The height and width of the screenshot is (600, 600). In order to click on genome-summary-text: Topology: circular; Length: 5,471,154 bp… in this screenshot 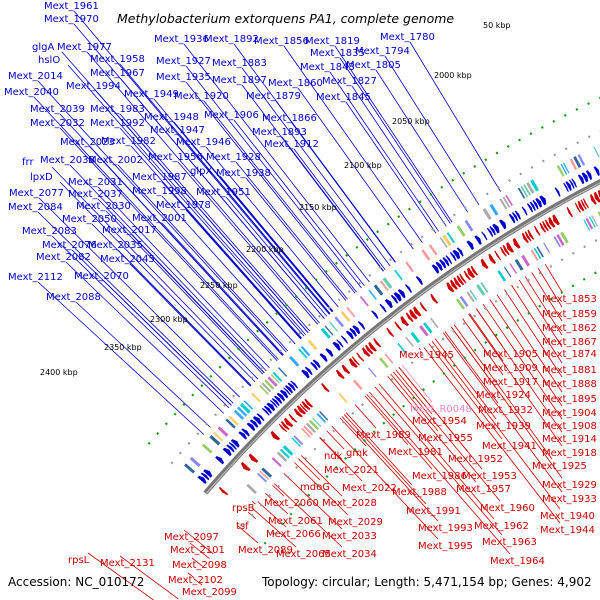, I will do `click(427, 582)`.